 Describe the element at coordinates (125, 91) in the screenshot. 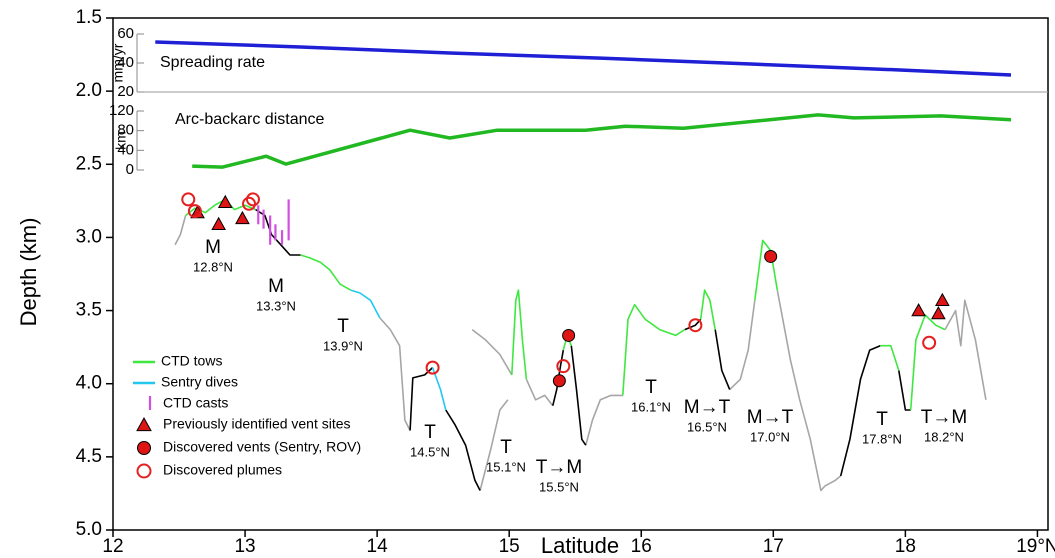

I see `inset-tick-label: 20` at that location.